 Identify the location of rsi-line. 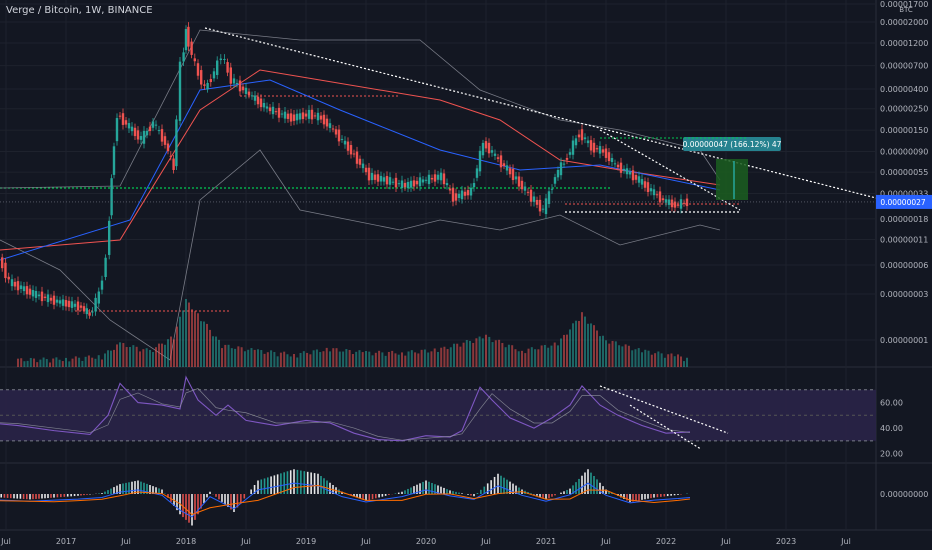
(345, 408).